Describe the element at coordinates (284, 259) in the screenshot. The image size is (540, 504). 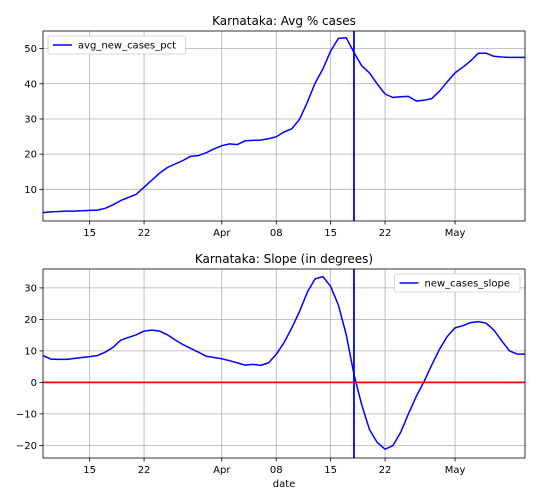
I see `chart-title: Karnataka: Slope (in degrees)` at that location.